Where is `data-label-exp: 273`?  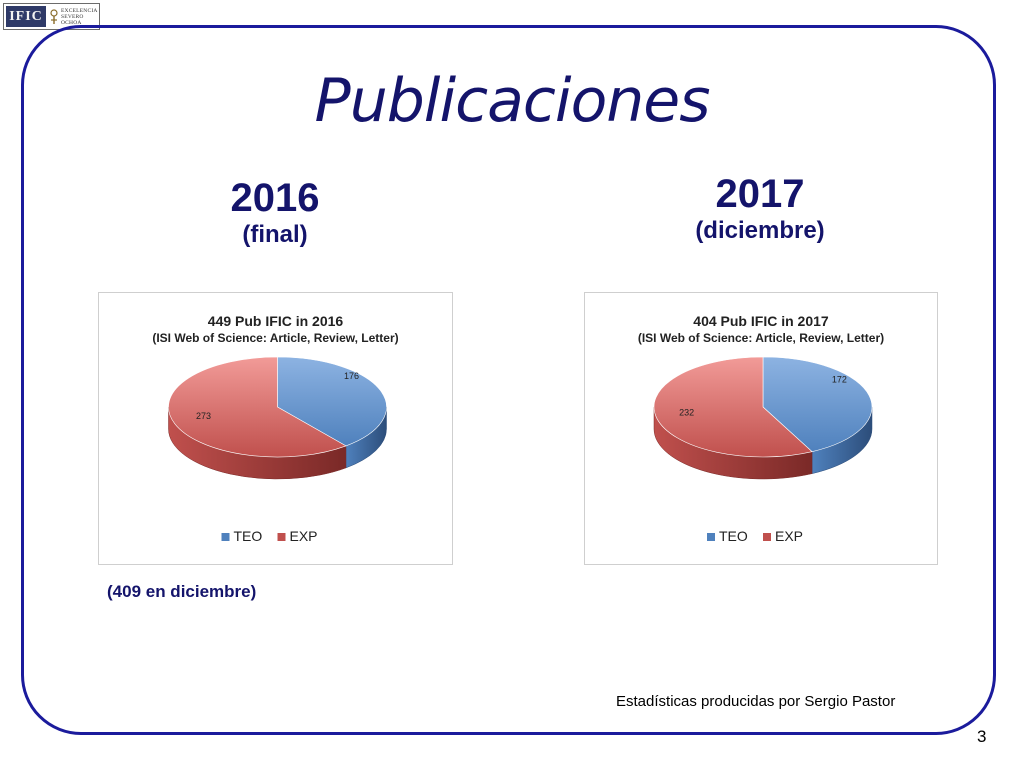
data-label-exp: 273 is located at coordinates (203, 416).